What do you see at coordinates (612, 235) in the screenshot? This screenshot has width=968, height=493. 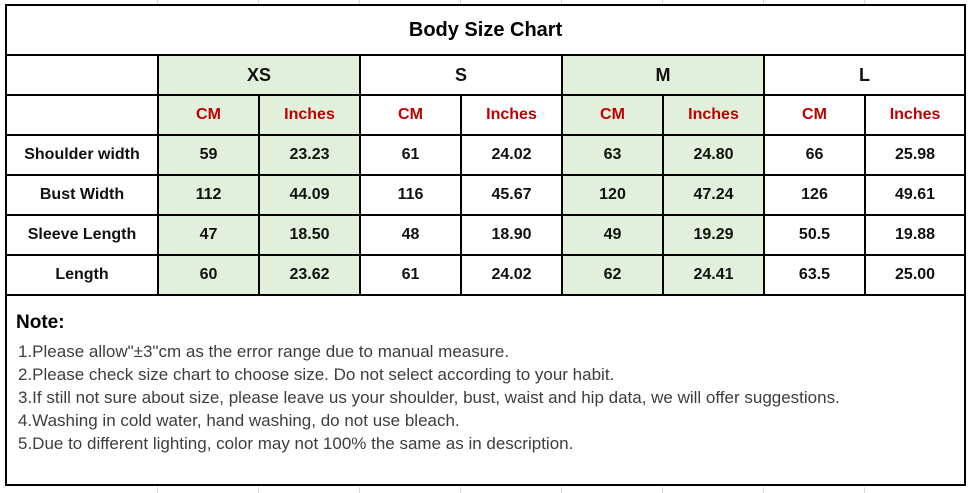 I see `cell-value: 49` at bounding box center [612, 235].